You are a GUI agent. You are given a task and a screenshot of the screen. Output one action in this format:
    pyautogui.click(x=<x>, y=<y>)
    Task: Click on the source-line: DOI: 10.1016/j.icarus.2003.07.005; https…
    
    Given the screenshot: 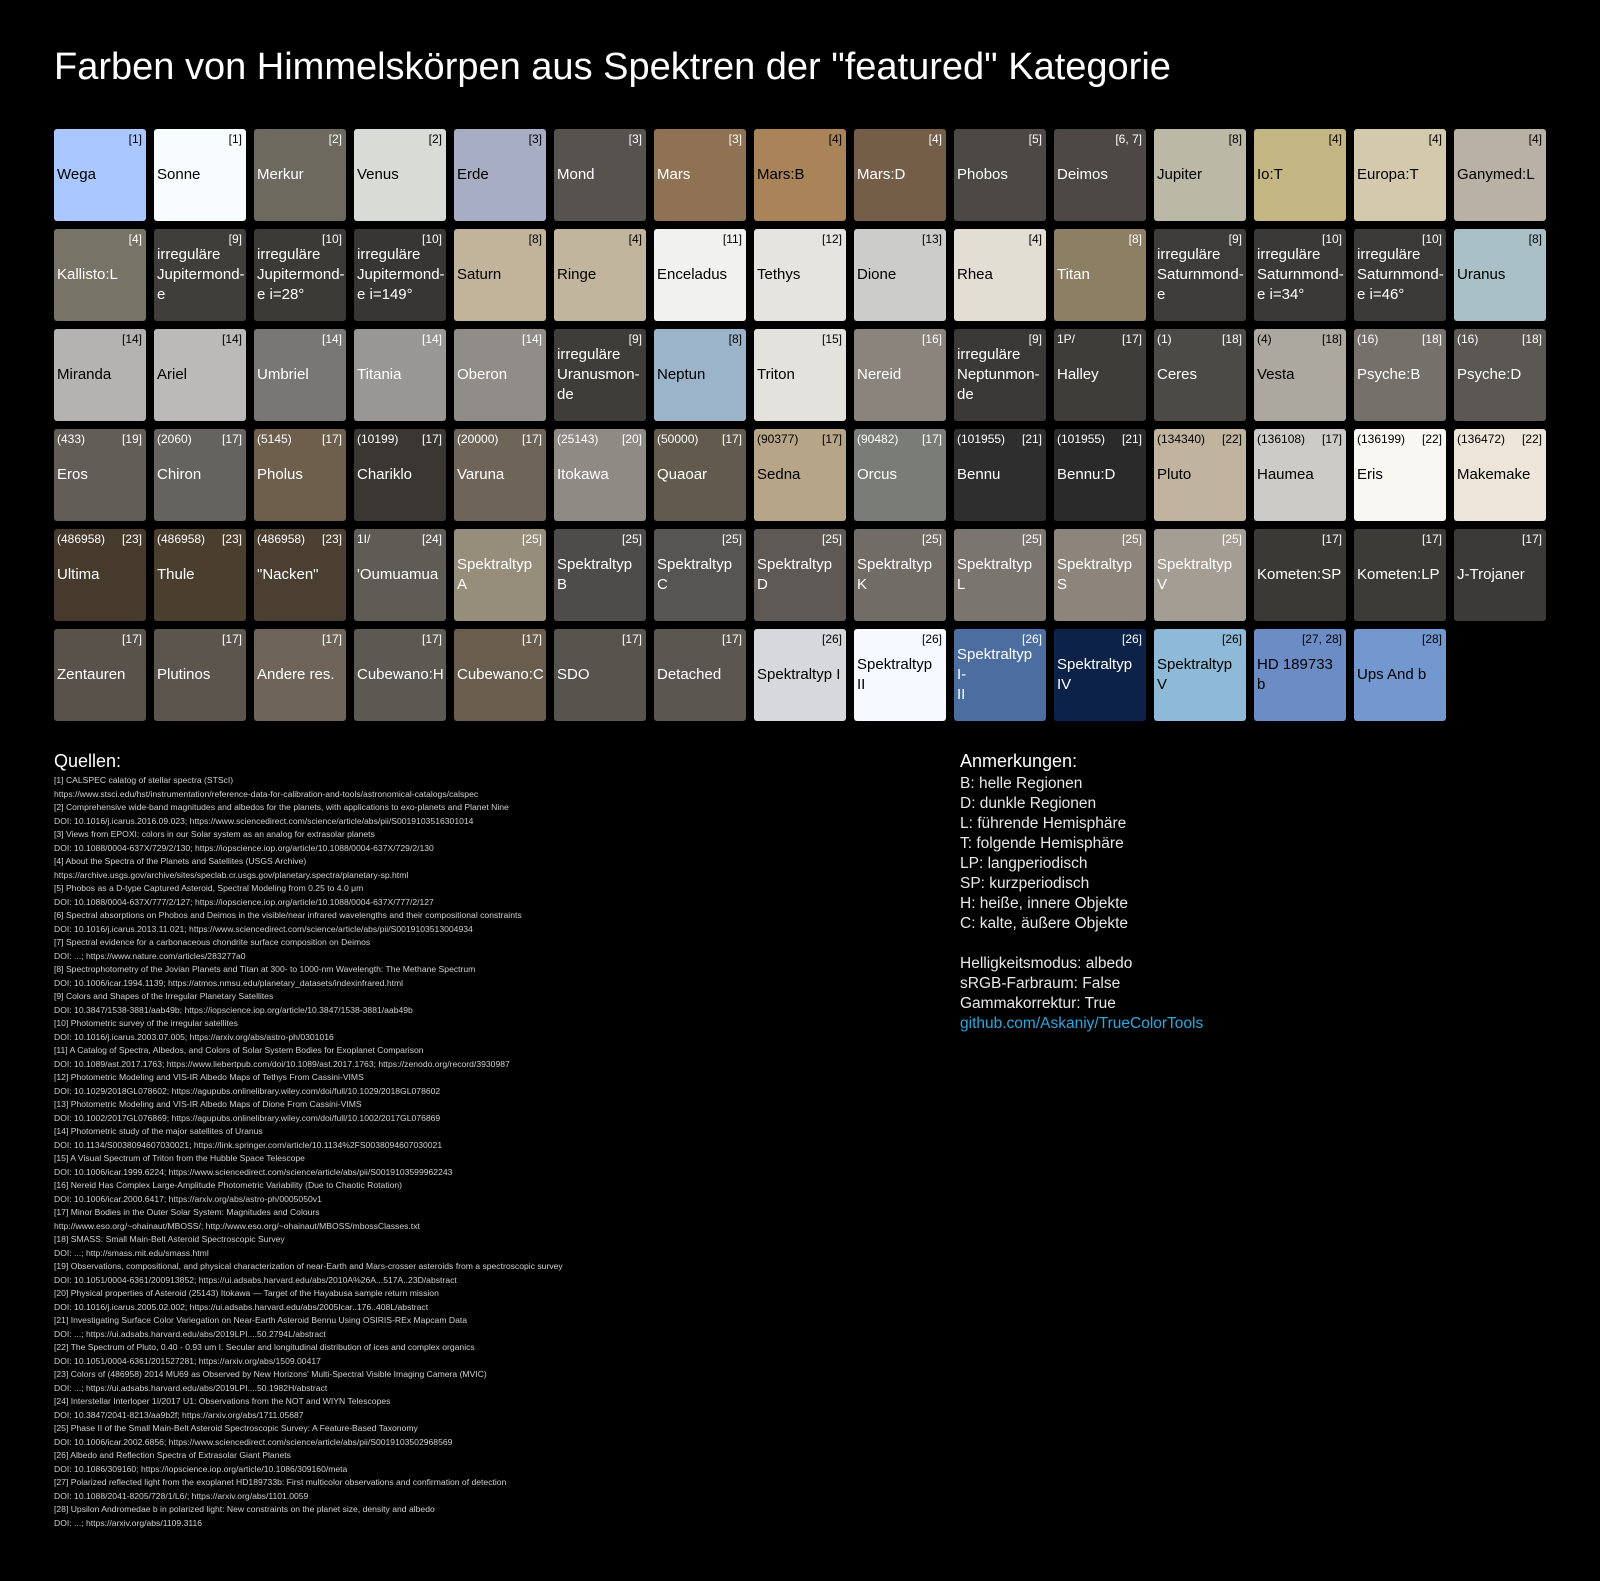 What is the action you would take?
    pyautogui.click(x=194, y=1036)
    